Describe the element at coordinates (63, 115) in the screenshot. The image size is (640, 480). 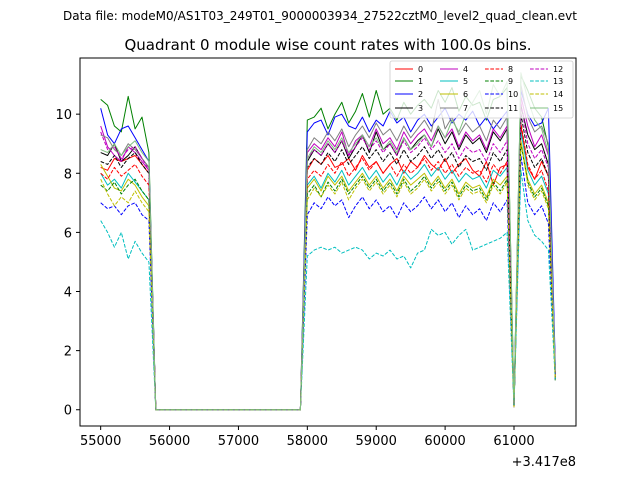
I see `y-tick-label: 10` at that location.